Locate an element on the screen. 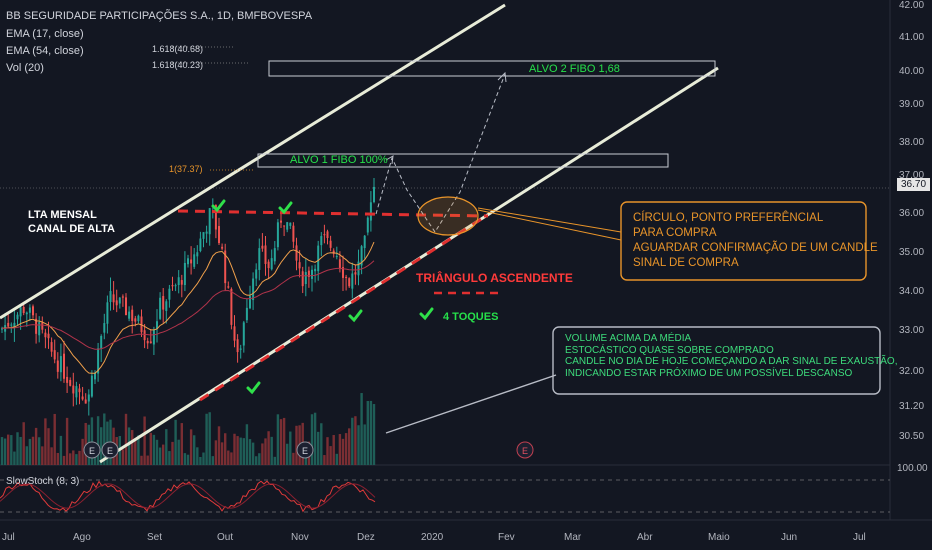  alvo2-box is located at coordinates (492, 68).